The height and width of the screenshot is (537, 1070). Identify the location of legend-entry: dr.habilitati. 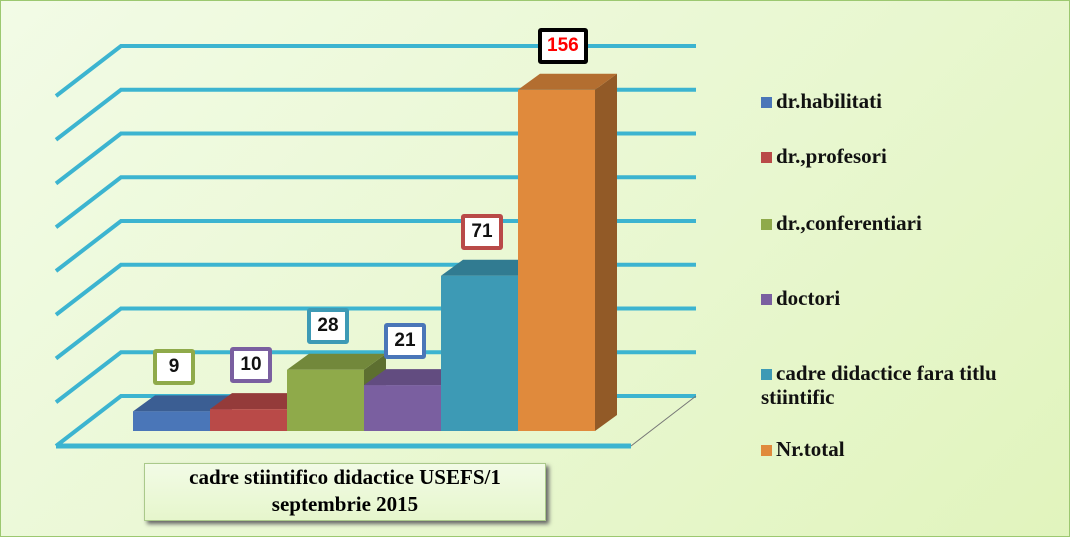
(911, 101).